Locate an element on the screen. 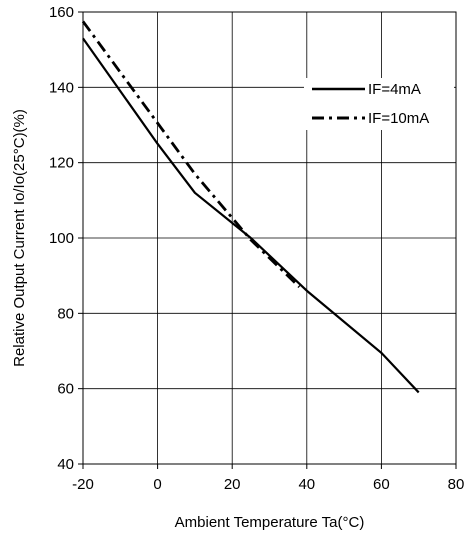 The height and width of the screenshot is (538, 472). legend-background is located at coordinates (379, 104).